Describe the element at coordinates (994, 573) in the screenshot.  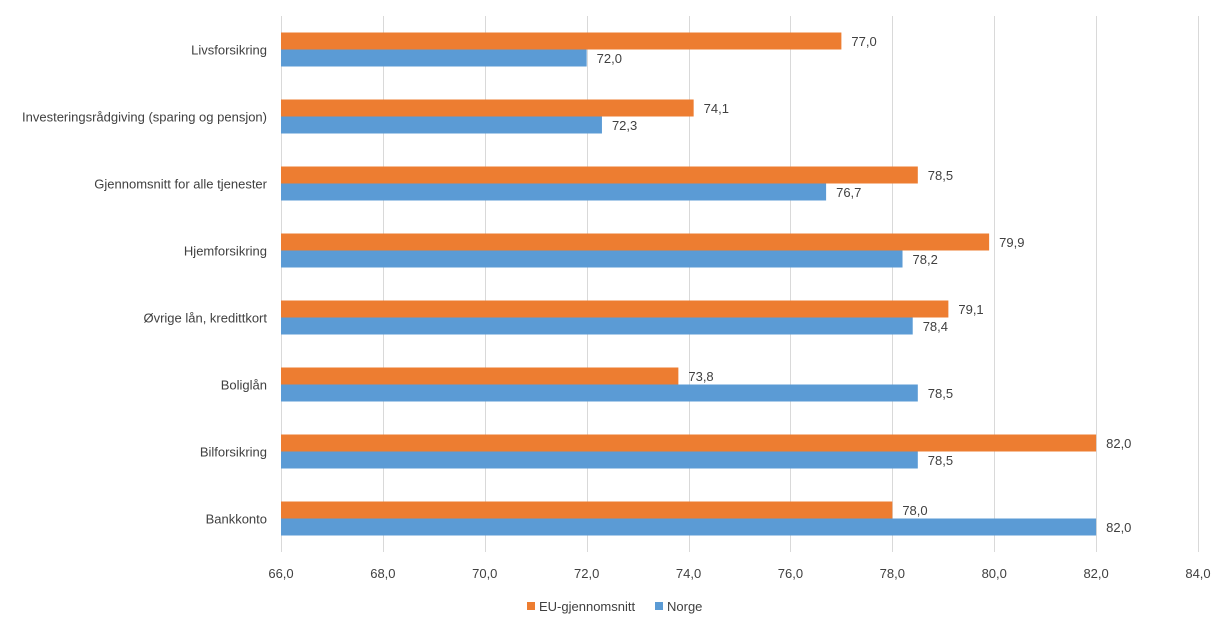
I see `x-tick-label: 80,0` at that location.